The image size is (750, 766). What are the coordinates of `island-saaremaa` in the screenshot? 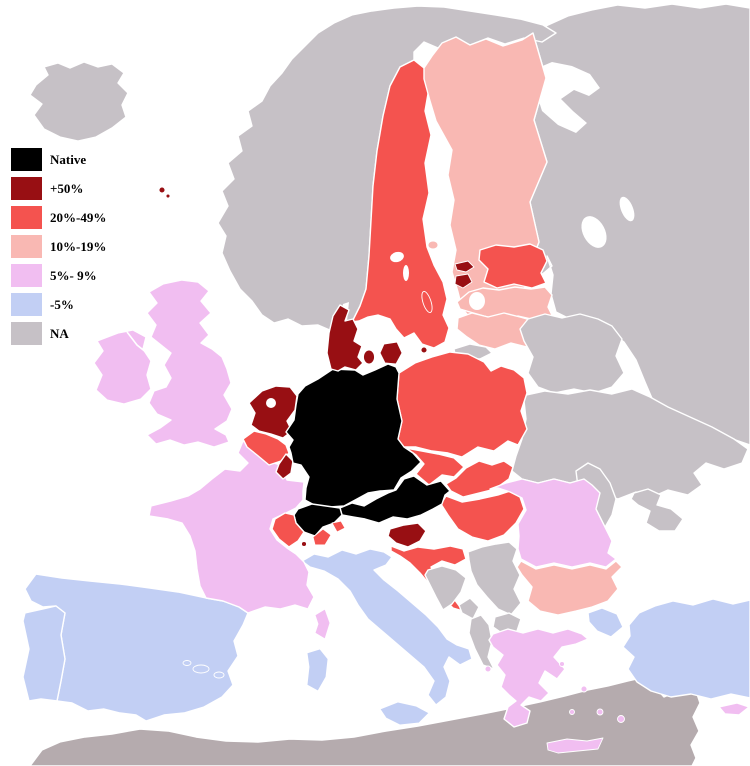 It's located at (464, 266).